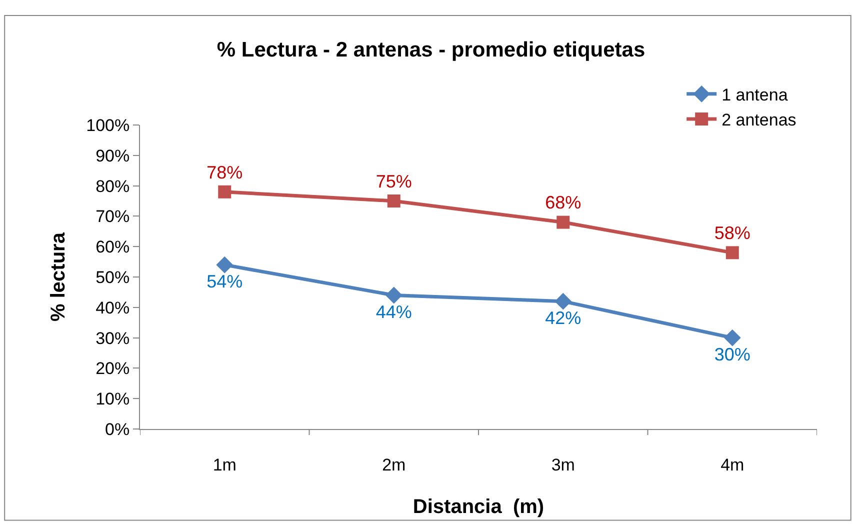 The height and width of the screenshot is (525, 862). Describe the element at coordinates (431, 50) in the screenshot. I see `chart-title: % Lectura - 2 antenas - promedio etiquetas` at that location.